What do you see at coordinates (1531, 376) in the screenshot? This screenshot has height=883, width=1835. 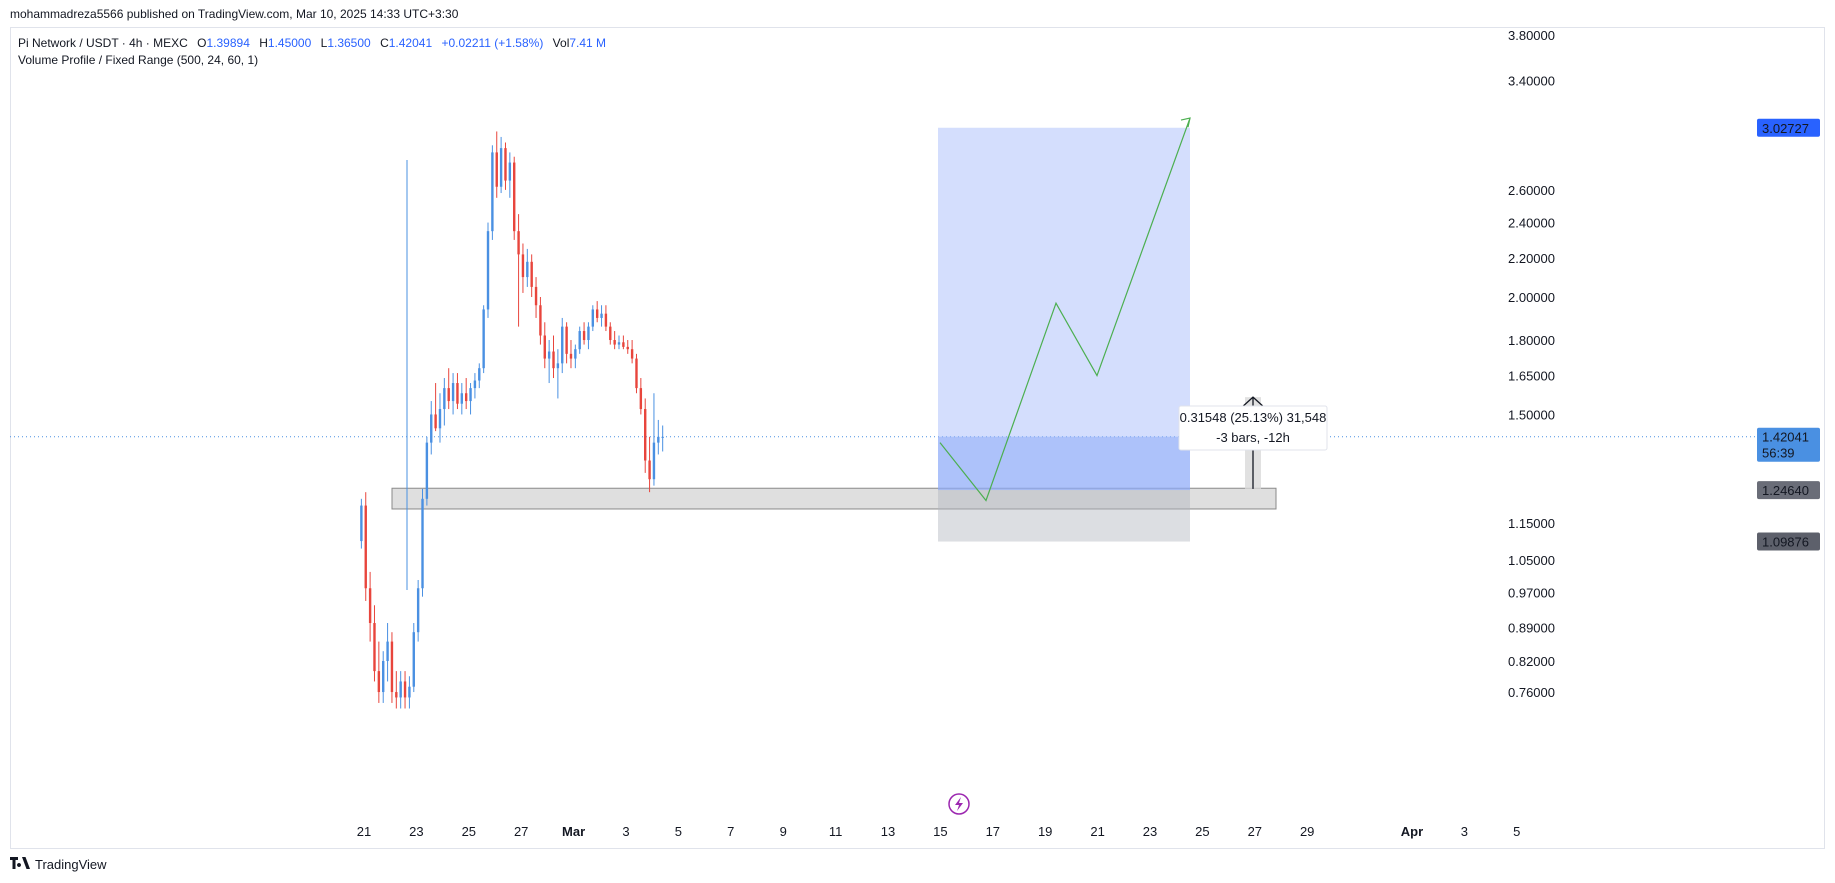 I see `price-tick-label: 1.65000` at bounding box center [1531, 376].